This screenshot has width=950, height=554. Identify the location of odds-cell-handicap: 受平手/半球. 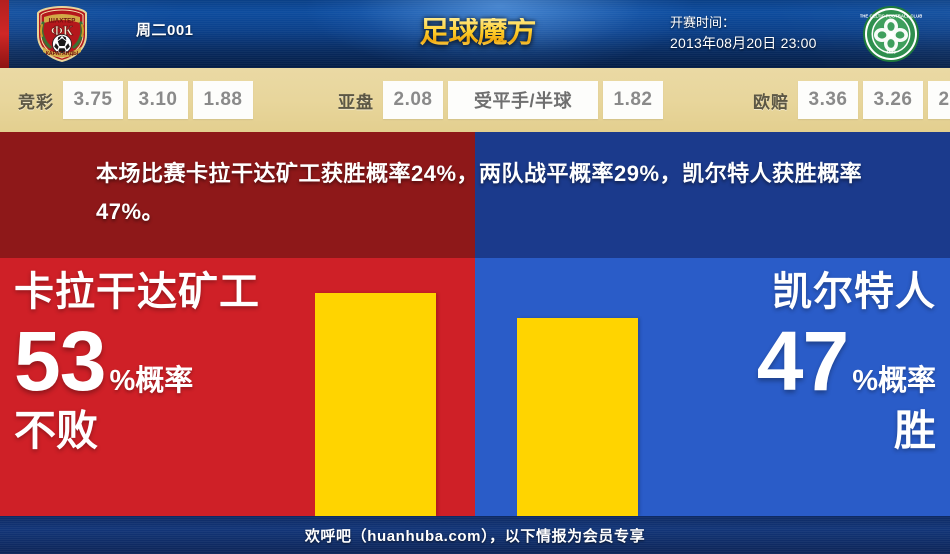
(523, 100).